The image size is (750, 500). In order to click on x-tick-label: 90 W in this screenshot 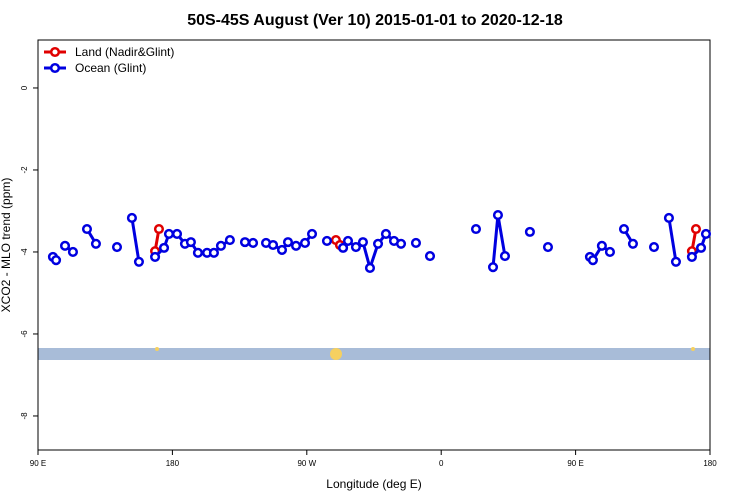, I will do `click(306, 463)`.